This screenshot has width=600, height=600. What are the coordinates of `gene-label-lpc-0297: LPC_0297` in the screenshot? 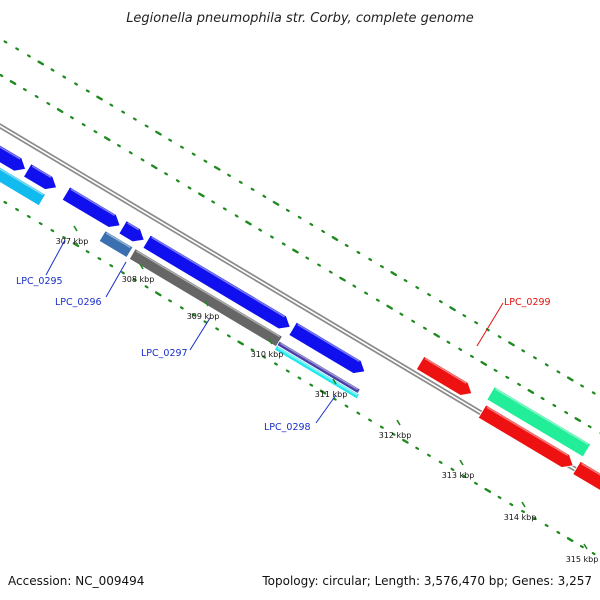 It's located at (164, 353).